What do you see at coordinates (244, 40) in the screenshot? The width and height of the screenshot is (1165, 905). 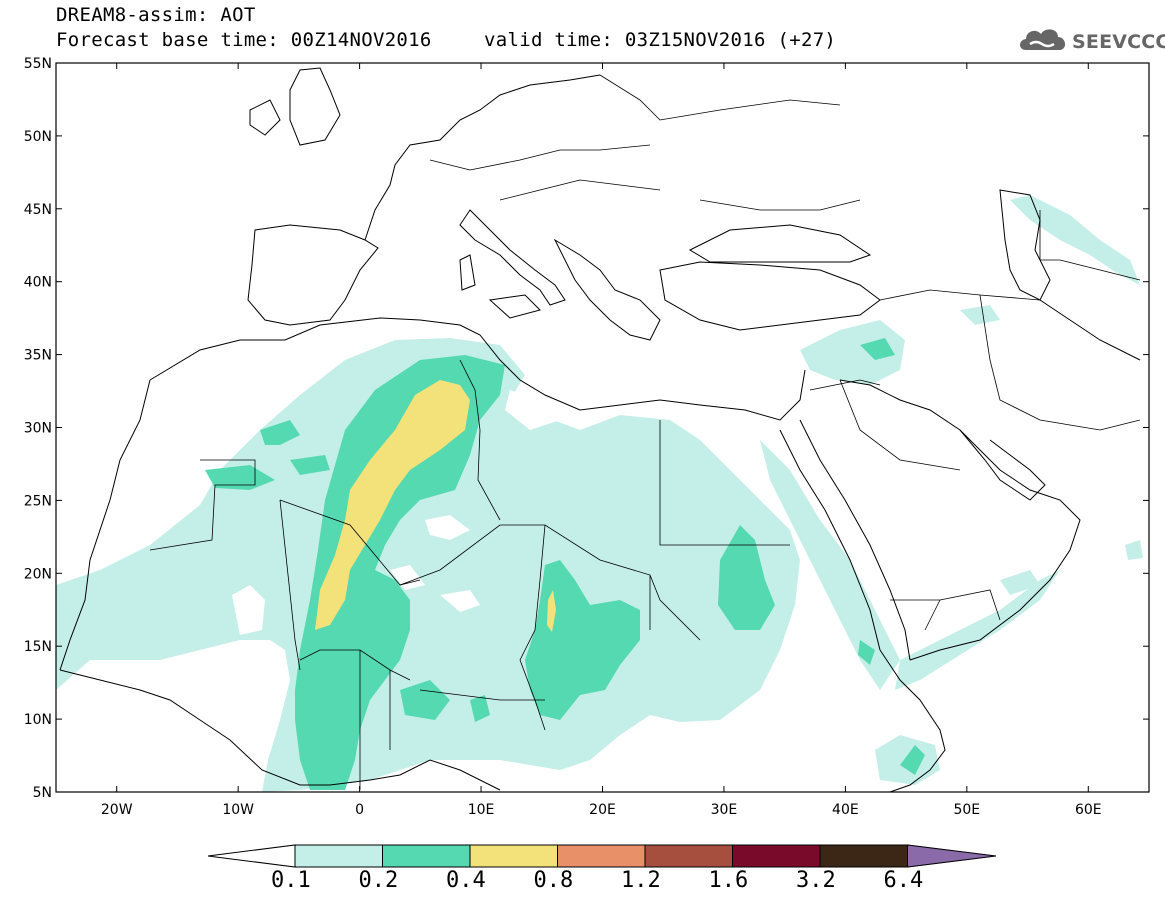 I see `forecast-base-time: Forecast base time: 00Z14NOV2016` at bounding box center [244, 40].